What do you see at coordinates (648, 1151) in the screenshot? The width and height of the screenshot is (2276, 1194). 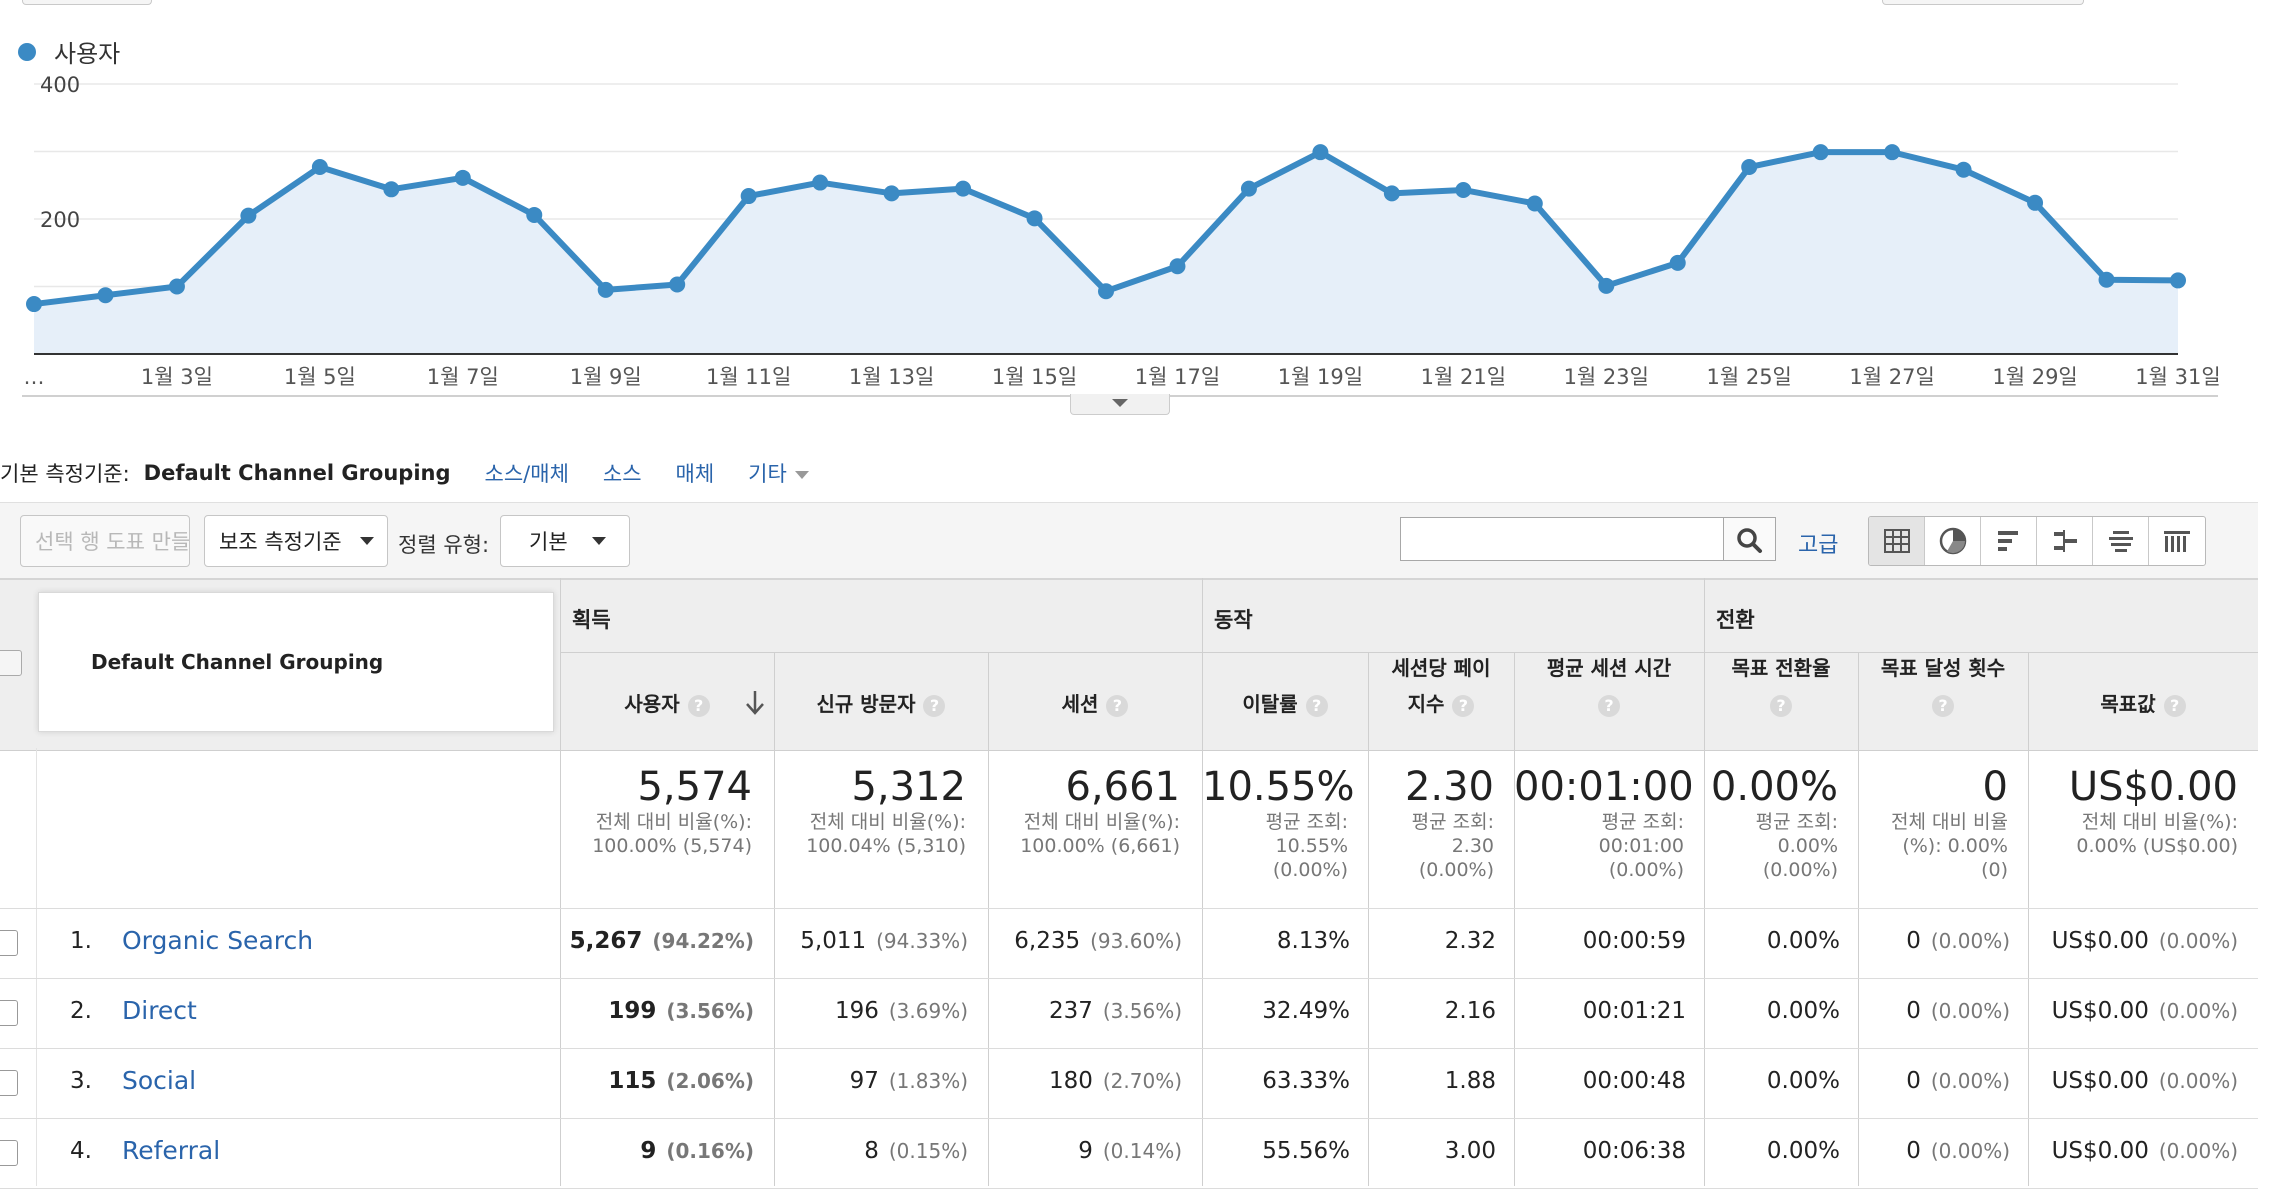 I see `cell-value: 9` at bounding box center [648, 1151].